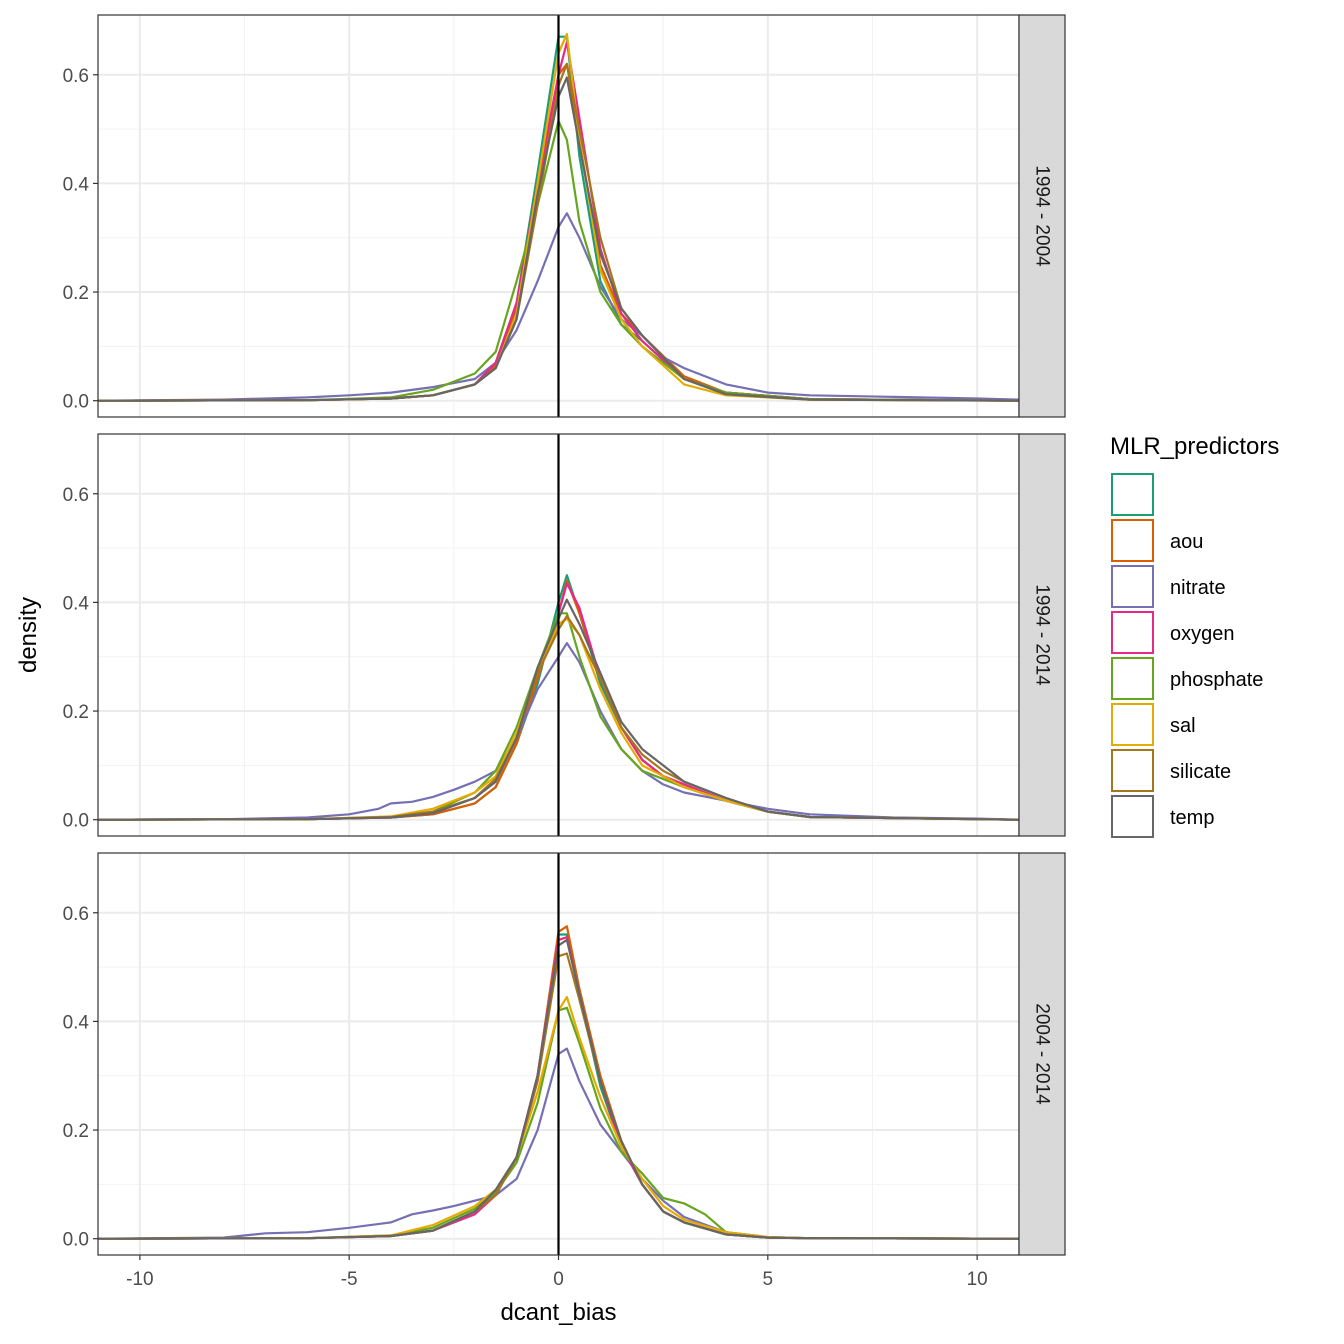 The width and height of the screenshot is (1344, 1344). What do you see at coordinates (1216, 680) in the screenshot?
I see `legend-label: phosphate` at bounding box center [1216, 680].